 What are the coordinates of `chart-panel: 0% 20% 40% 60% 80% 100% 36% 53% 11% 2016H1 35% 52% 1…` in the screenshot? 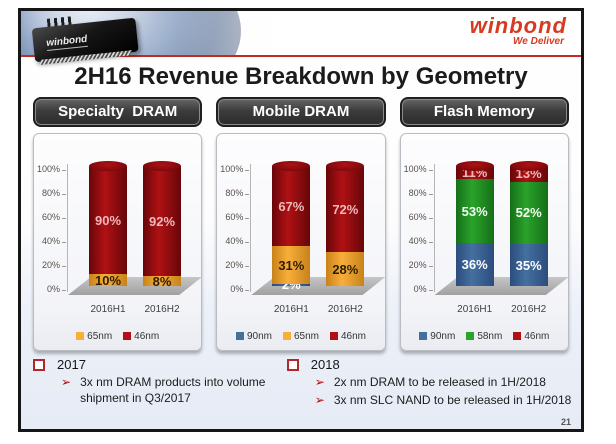 It's located at (484, 242).